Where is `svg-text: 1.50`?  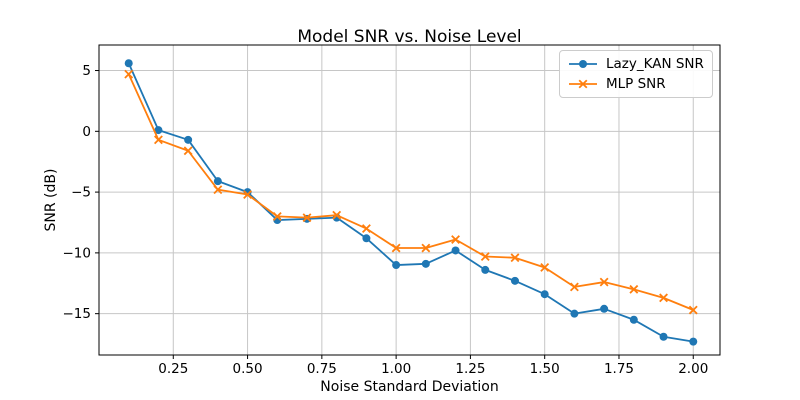 svg-text: 1.50 is located at coordinates (545, 369).